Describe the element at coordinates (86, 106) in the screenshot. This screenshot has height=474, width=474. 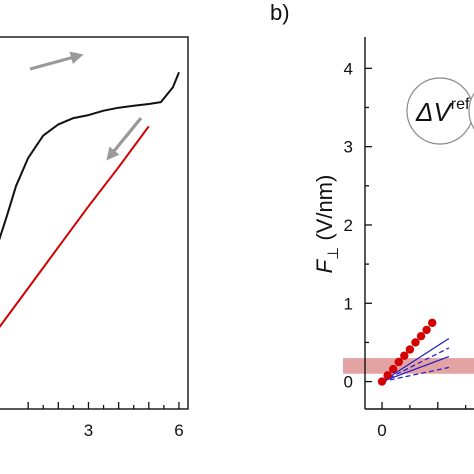
I see `panel-a-arrows` at that location.